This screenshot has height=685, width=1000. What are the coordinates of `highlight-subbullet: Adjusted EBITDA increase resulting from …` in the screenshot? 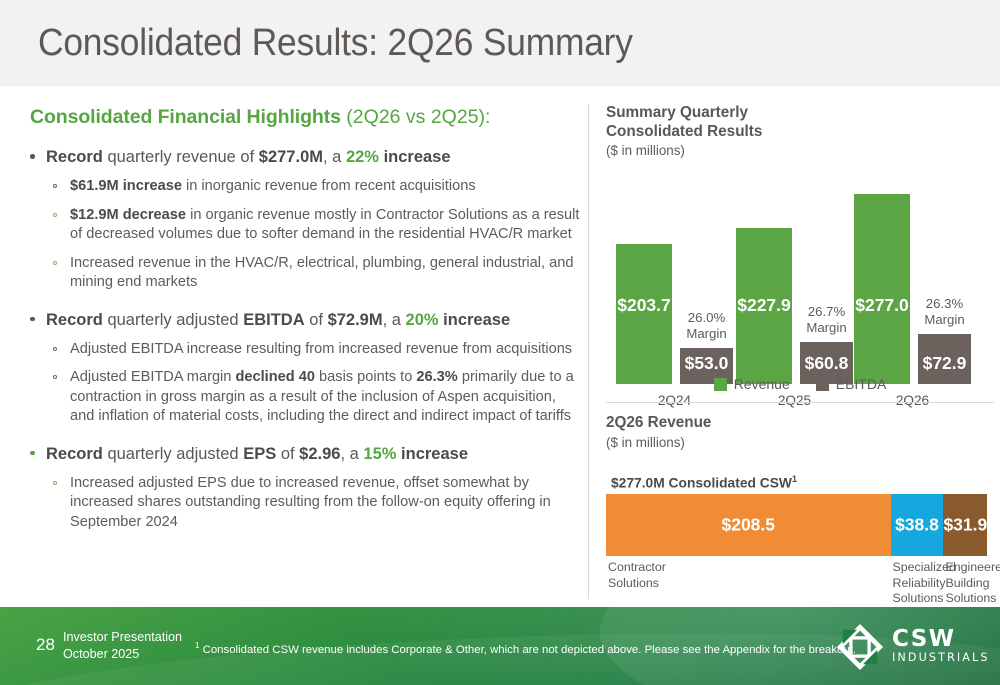 It's located at (314, 350).